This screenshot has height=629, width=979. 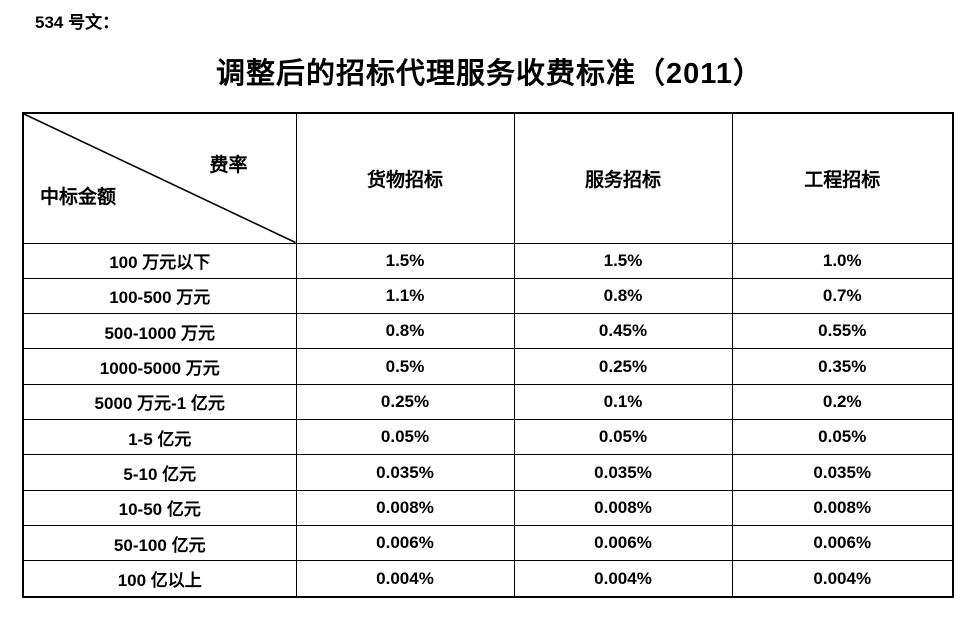 What do you see at coordinates (159, 331) in the screenshot?
I see `row-label: 500-1000 万元` at bounding box center [159, 331].